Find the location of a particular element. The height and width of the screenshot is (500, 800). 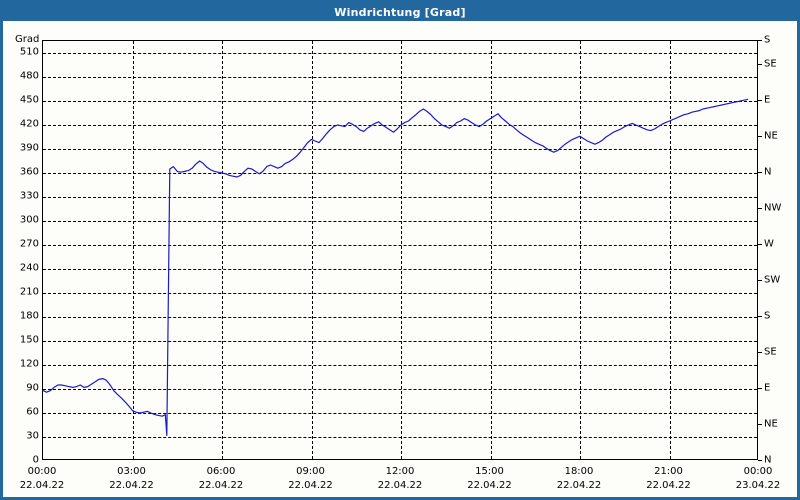

y-axis-tick-label: 30 is located at coordinates (32, 436).